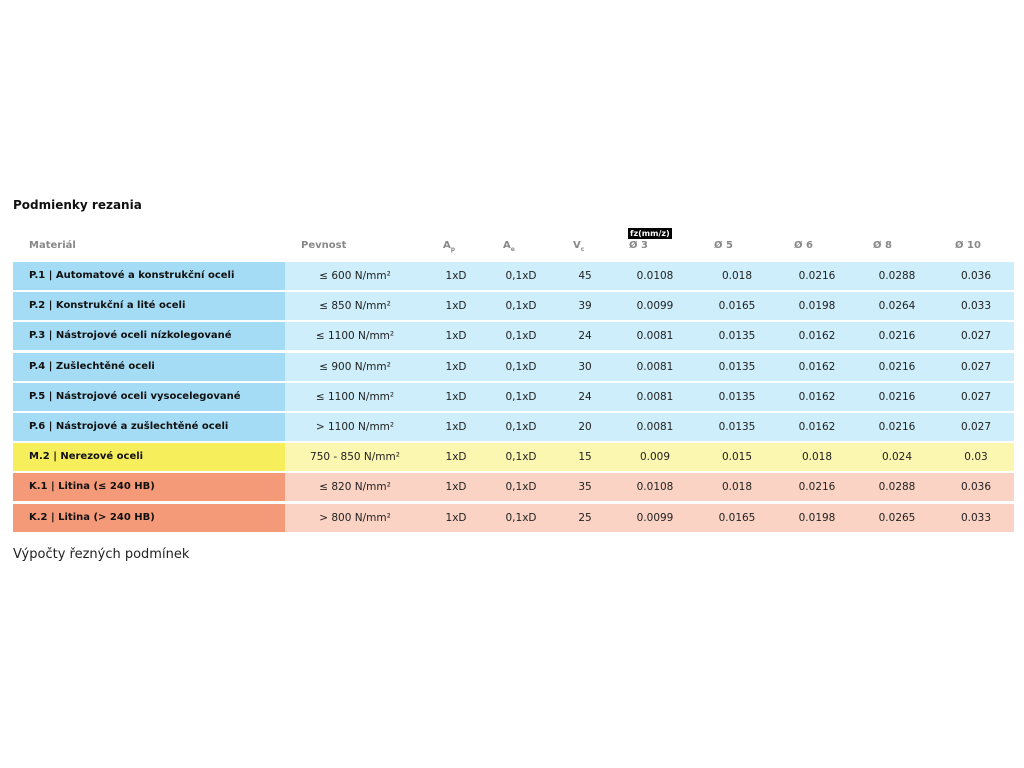 Image resolution: width=1024 pixels, height=768 pixels. Describe the element at coordinates (582, 249) in the screenshot. I see `header-subscript: c` at that location.